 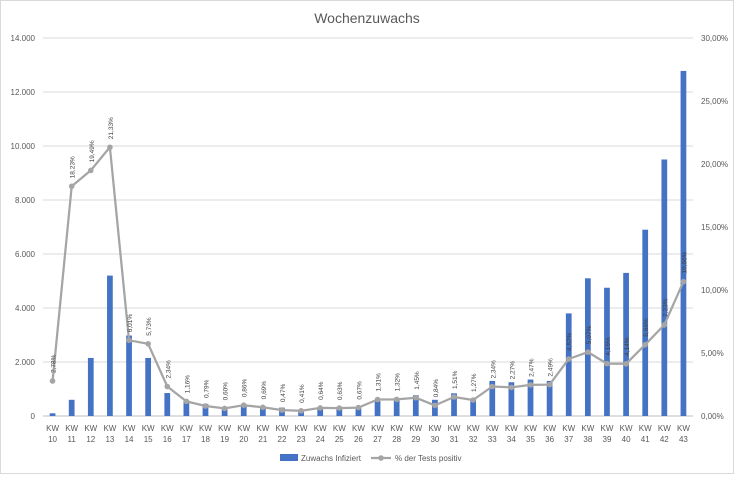 What do you see at coordinates (25, 200) in the screenshot?
I see `left-axis-tick-label: 8.000` at bounding box center [25, 200].